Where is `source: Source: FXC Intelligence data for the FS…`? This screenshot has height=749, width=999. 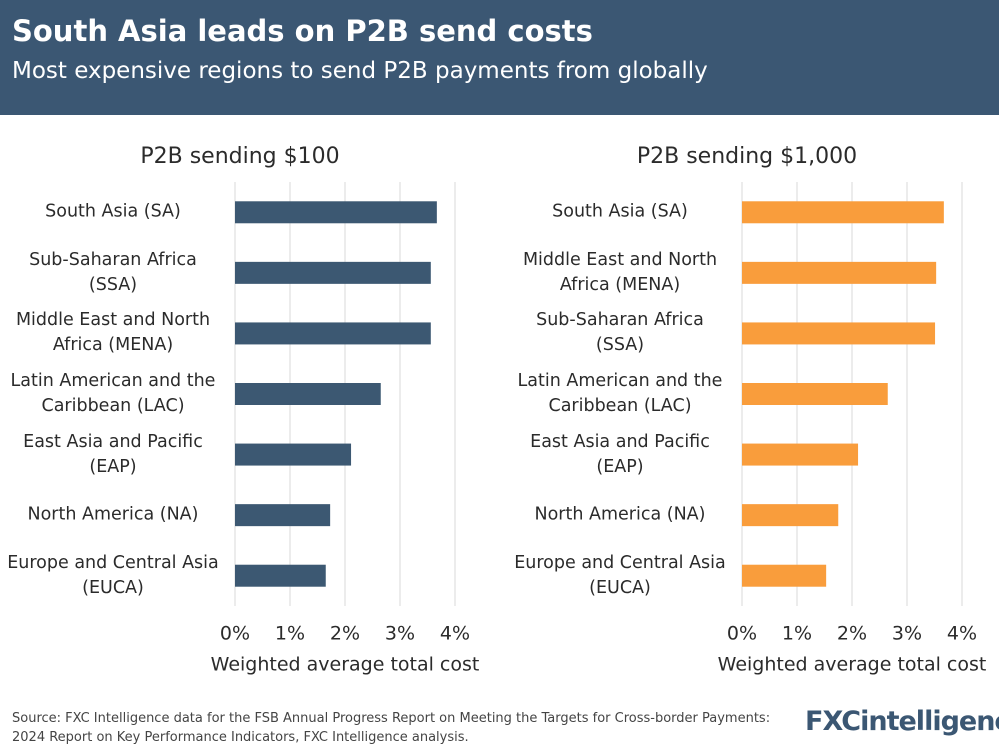
source: Source: FXC Intelligence data for the FS… is located at coordinates (391, 728).